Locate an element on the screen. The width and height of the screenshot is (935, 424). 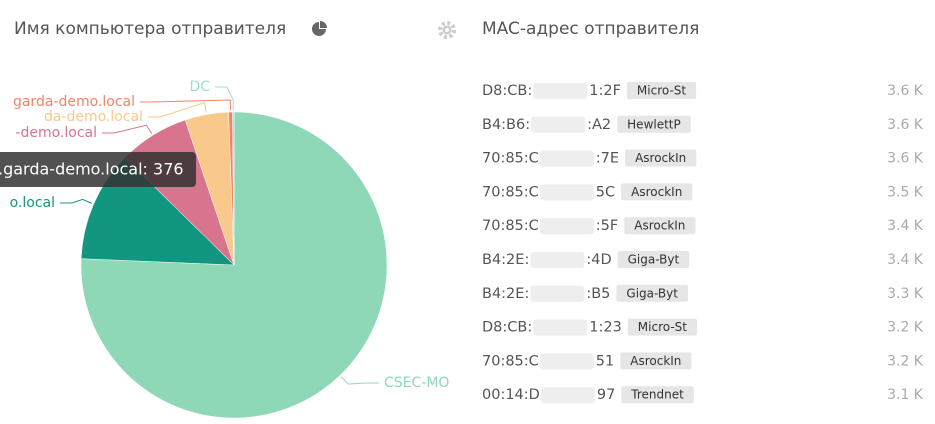
settings-icon is located at coordinates (447, 30).